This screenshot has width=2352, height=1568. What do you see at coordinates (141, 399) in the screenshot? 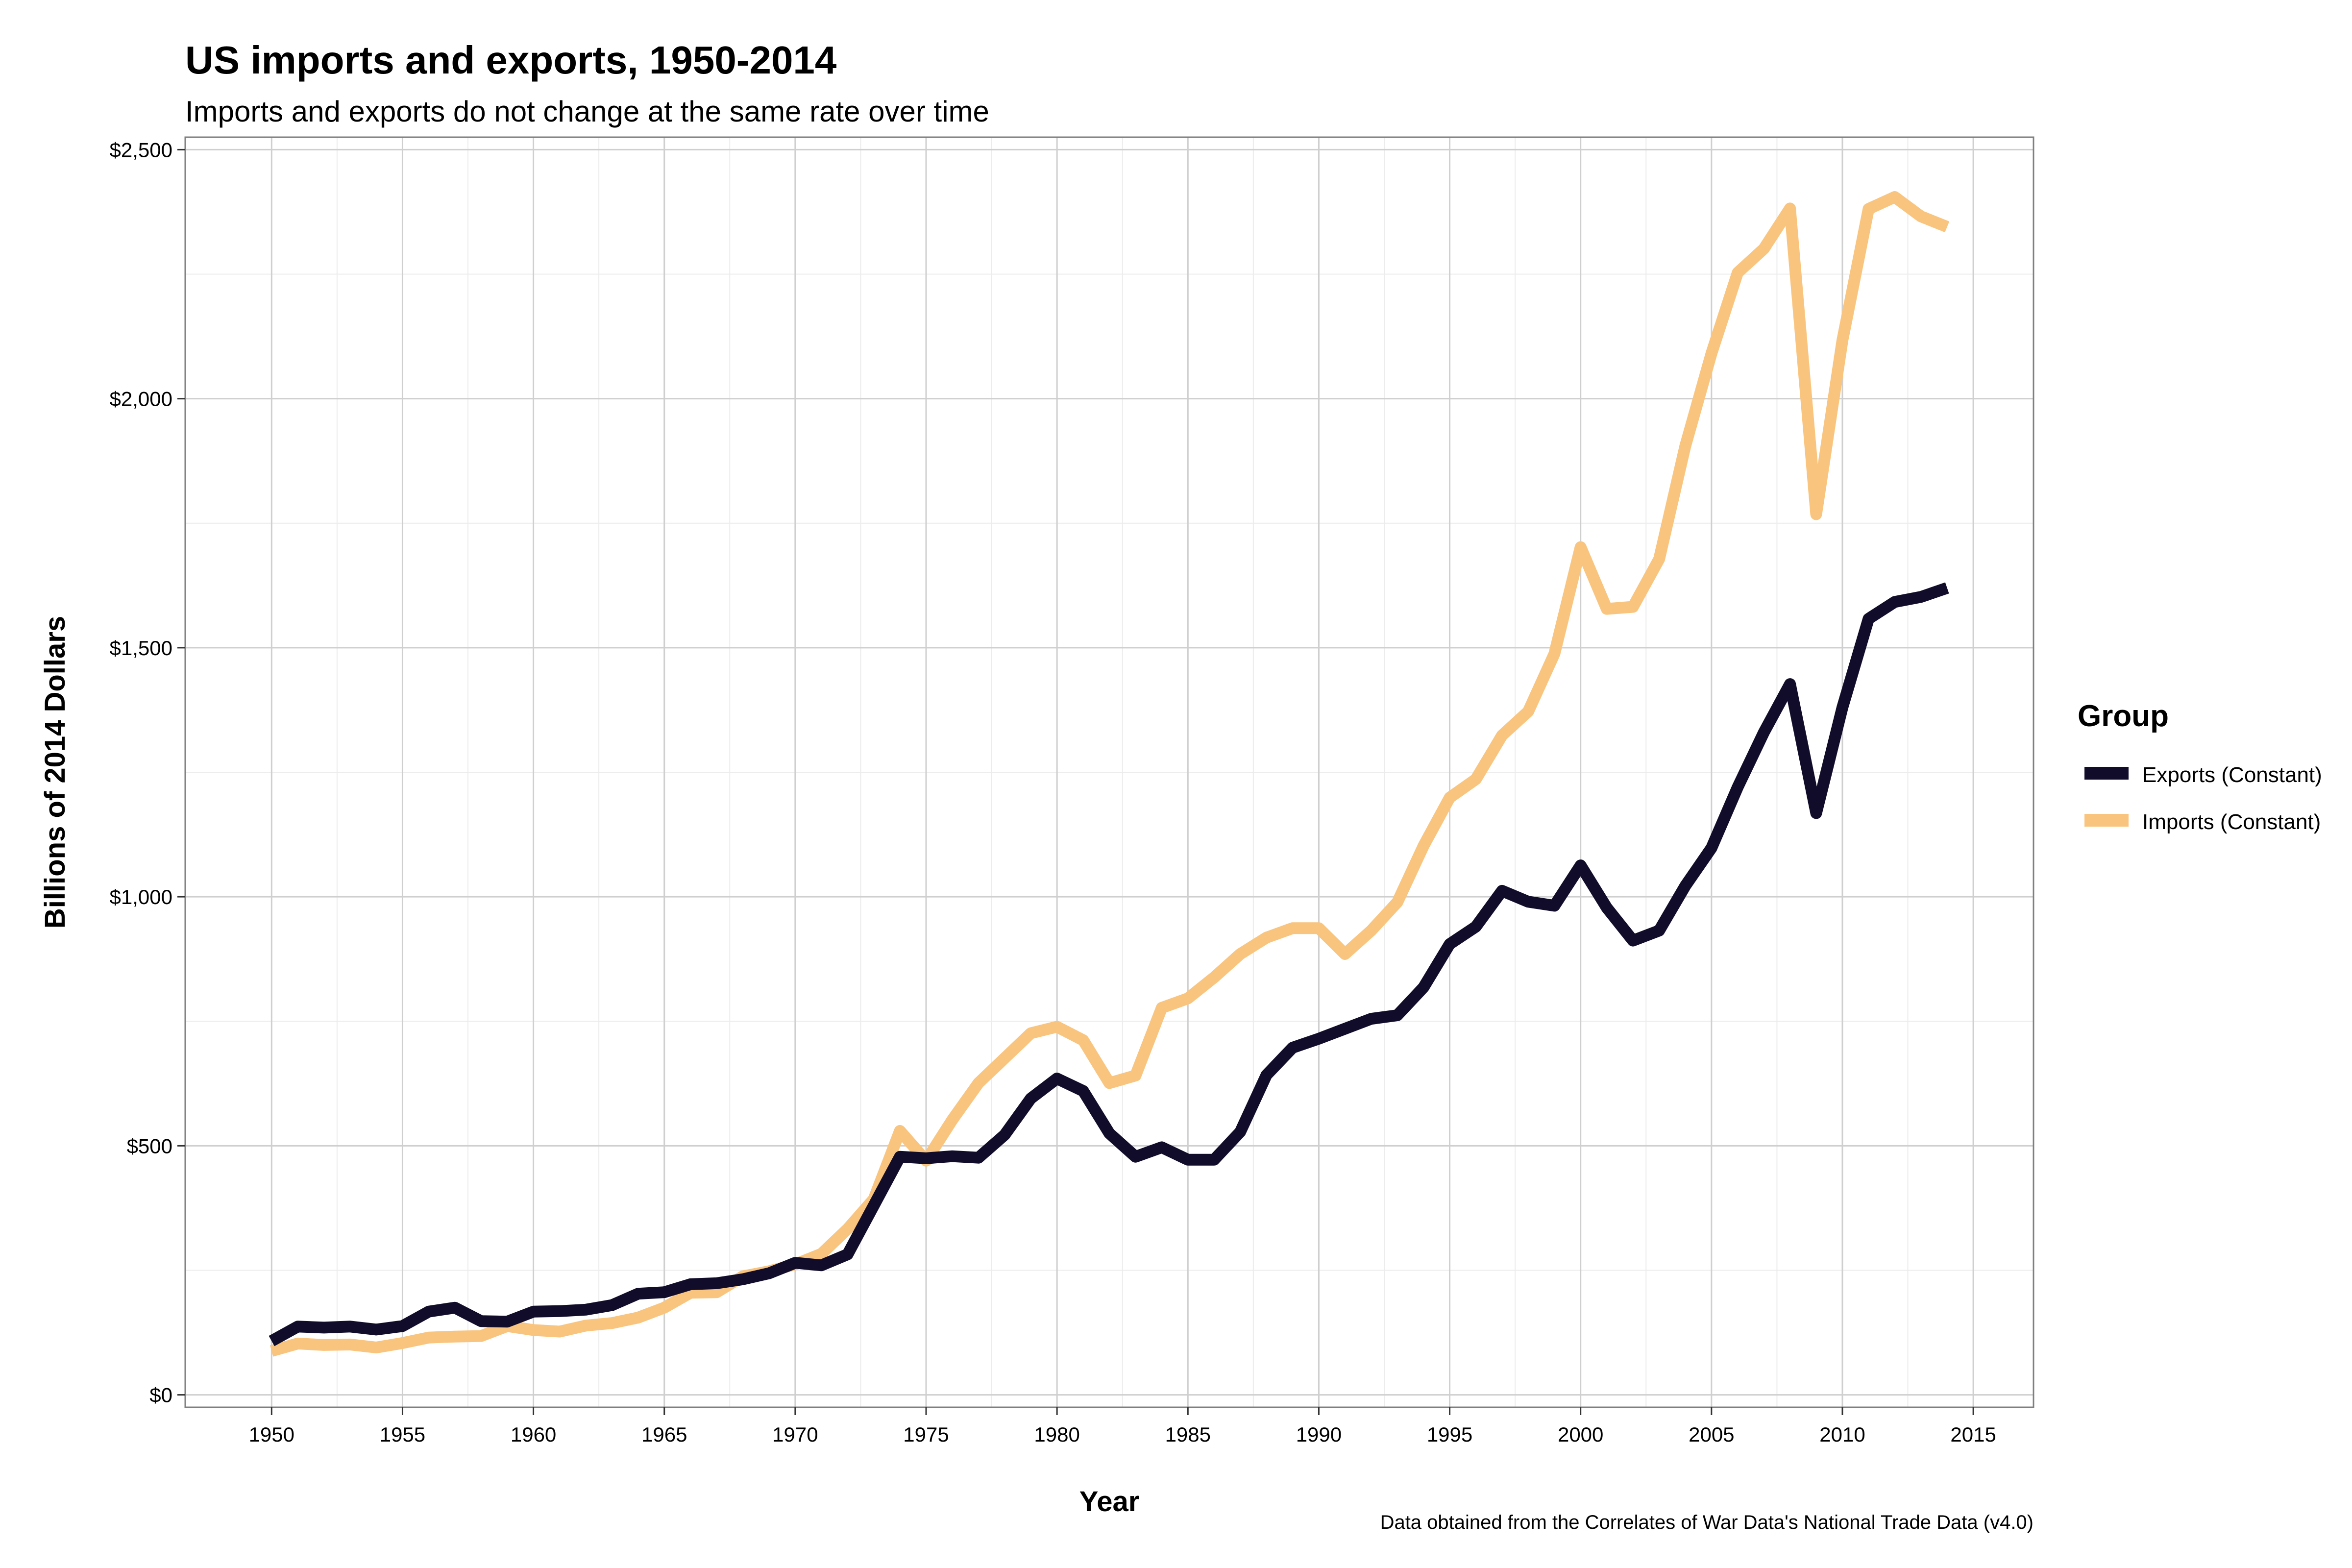
I see `y-tick-label: $2,000` at bounding box center [141, 399].